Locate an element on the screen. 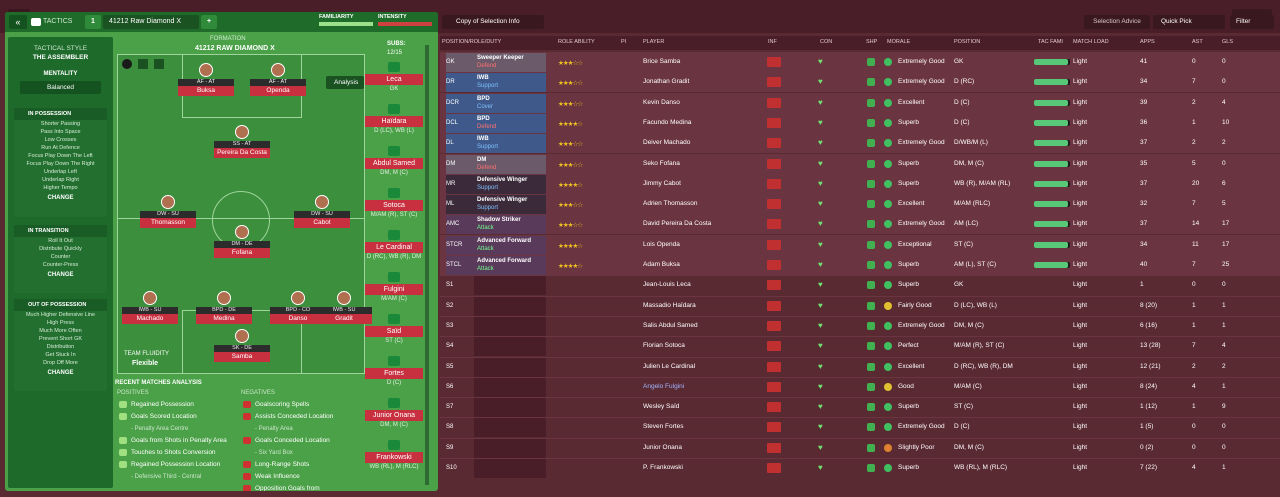  column-header: MORALE is located at coordinates (899, 42).